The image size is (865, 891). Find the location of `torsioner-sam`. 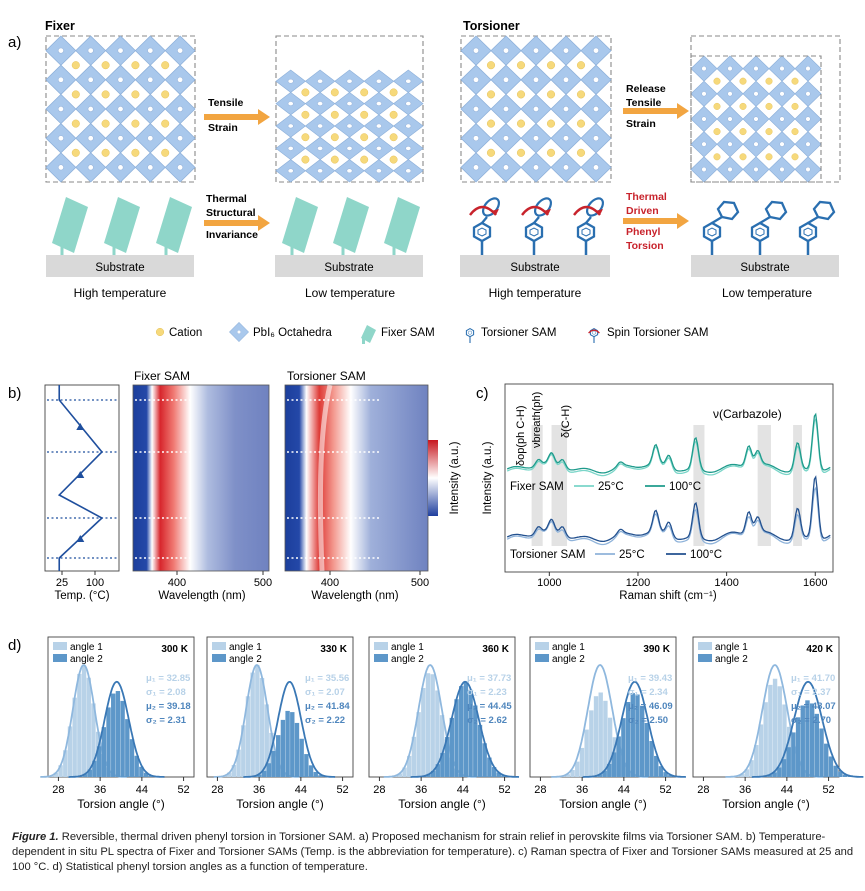

torsioner-sam is located at coordinates (721, 227).